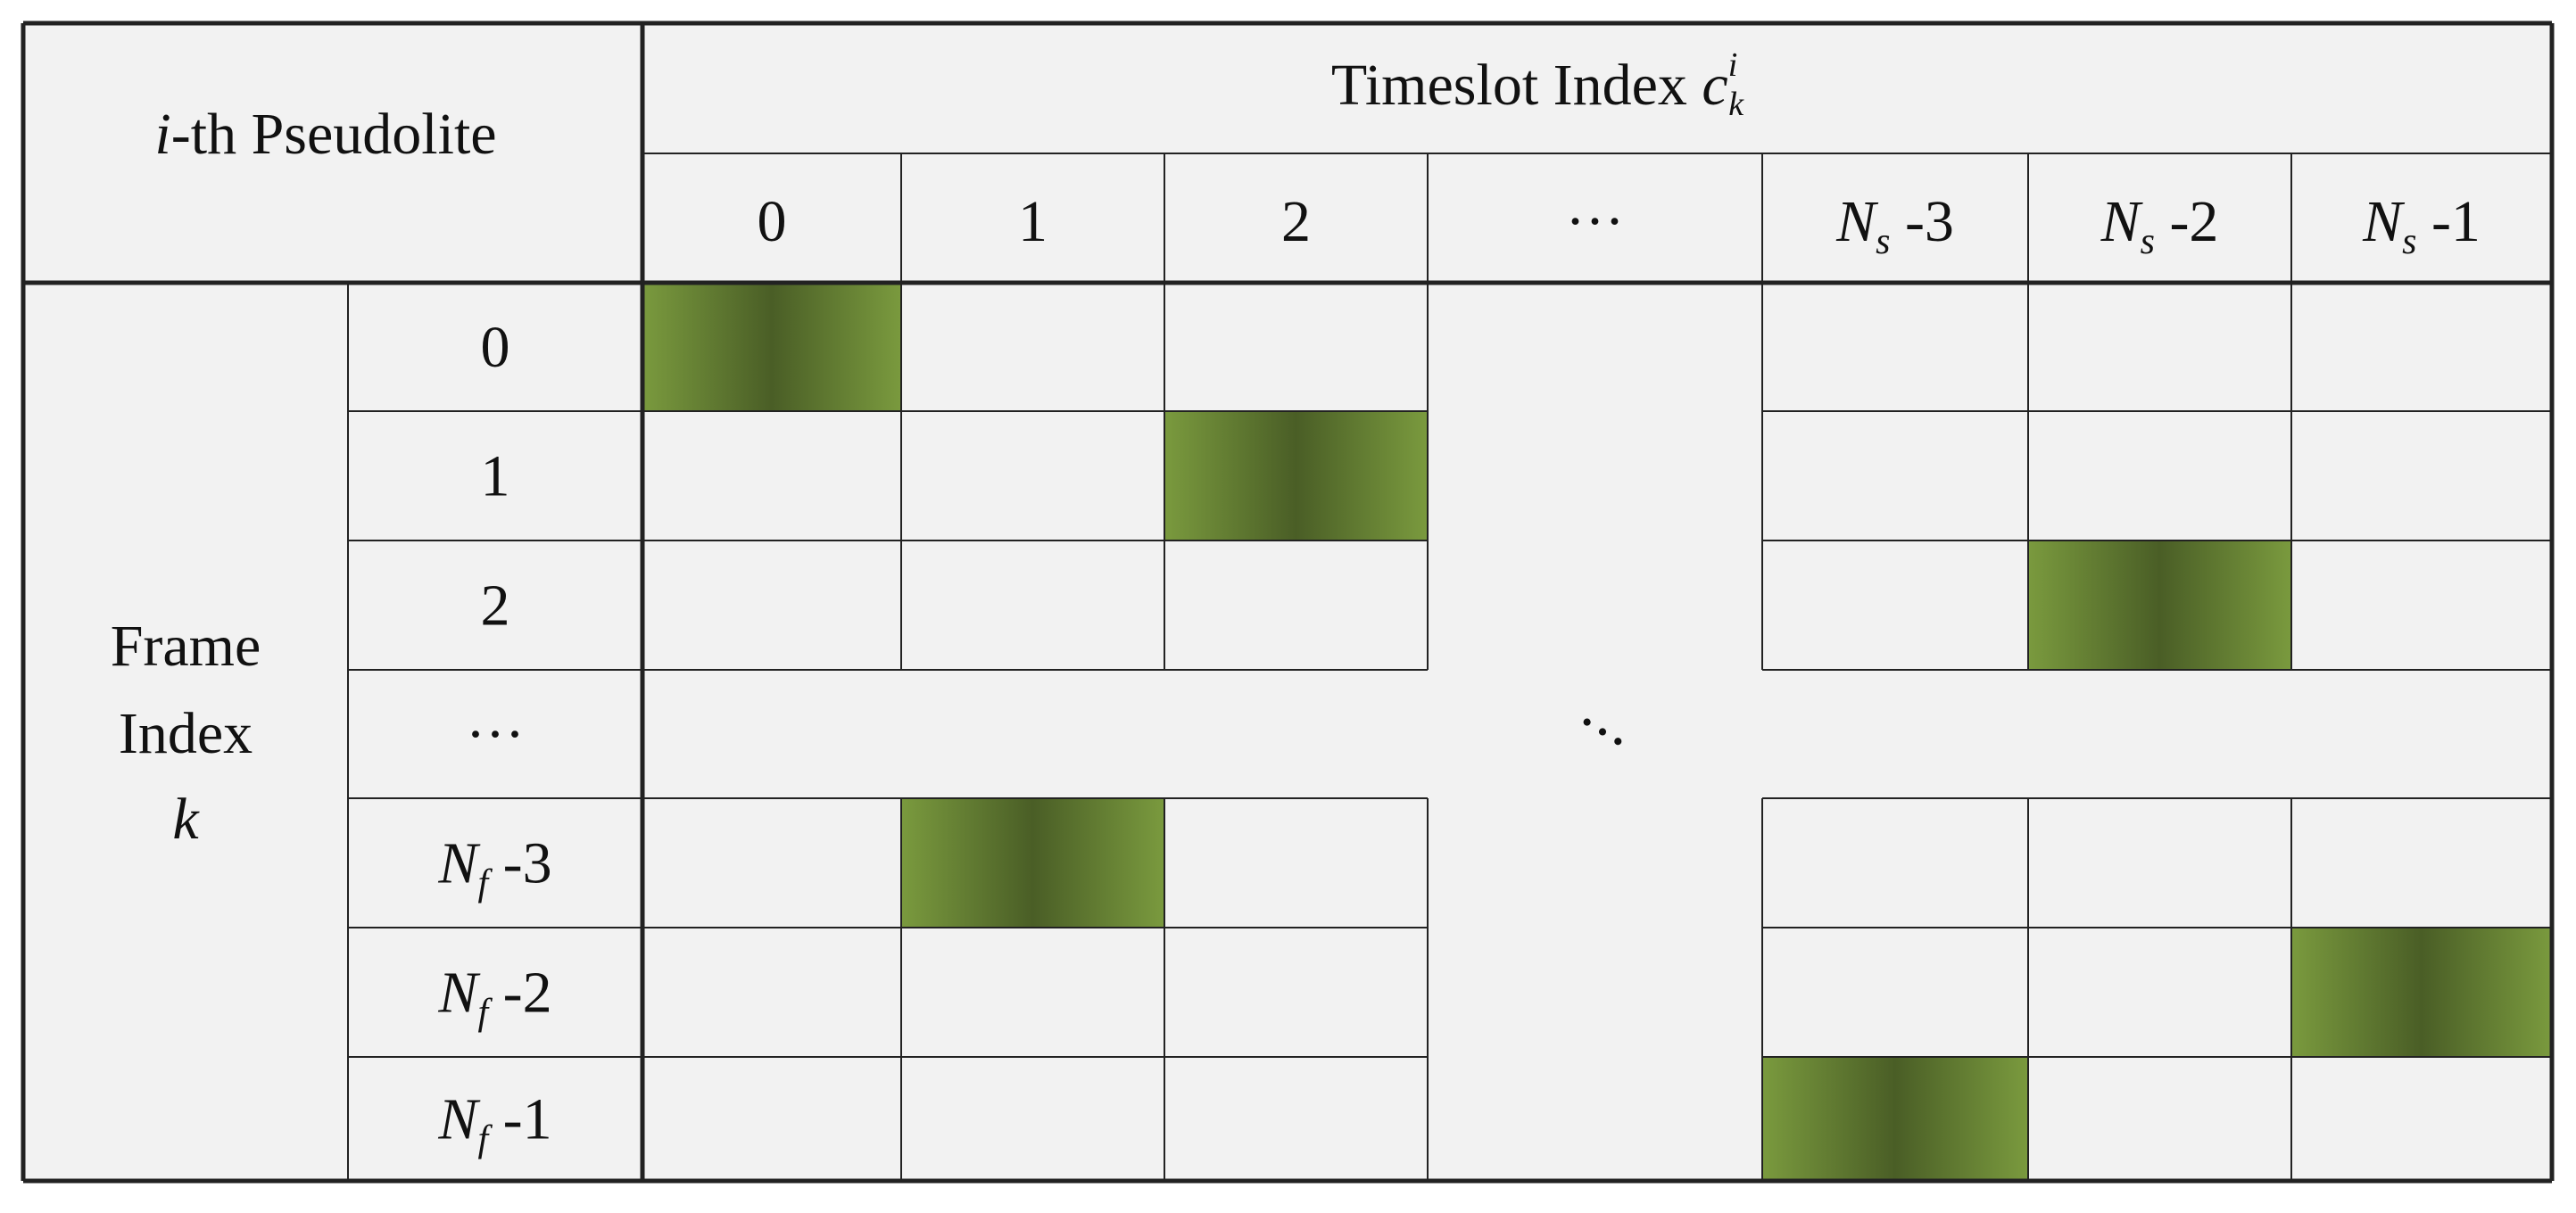  What do you see at coordinates (2159, 225) in the screenshot?
I see `column-header-5: Ns -2` at bounding box center [2159, 225].